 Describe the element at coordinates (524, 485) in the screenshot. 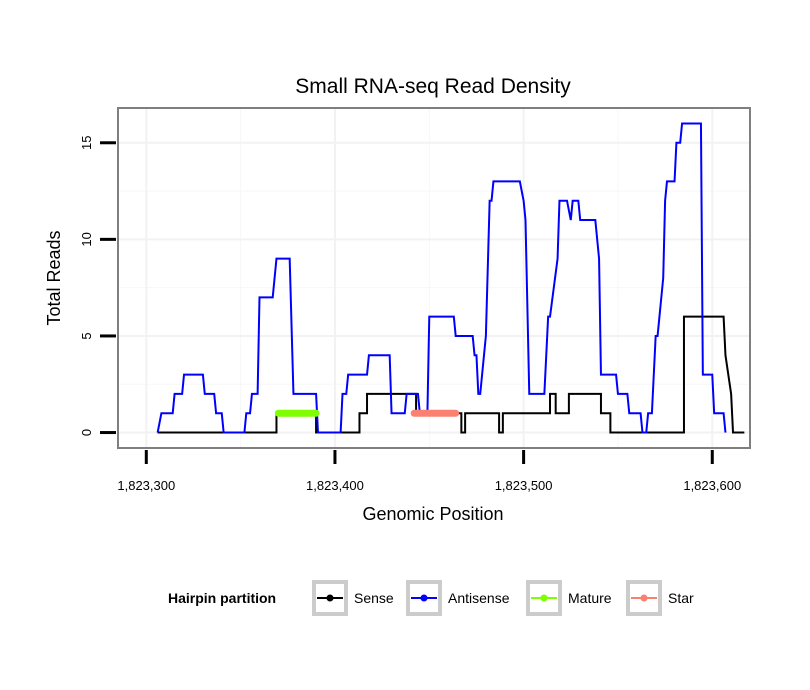

I see `x-tick-label: 1,823,500` at that location.